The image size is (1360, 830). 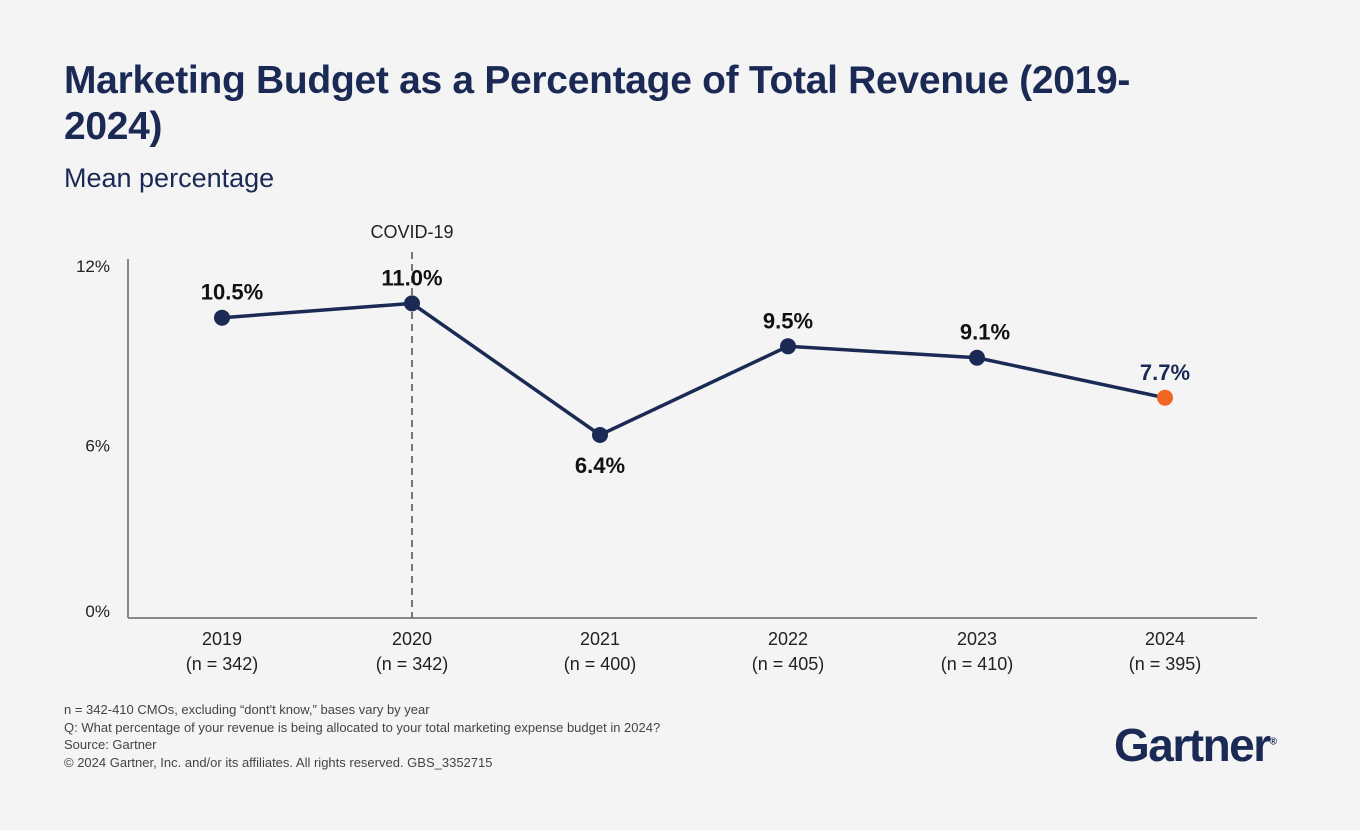 I want to click on data-label: 9.5%, so click(x=788, y=320).